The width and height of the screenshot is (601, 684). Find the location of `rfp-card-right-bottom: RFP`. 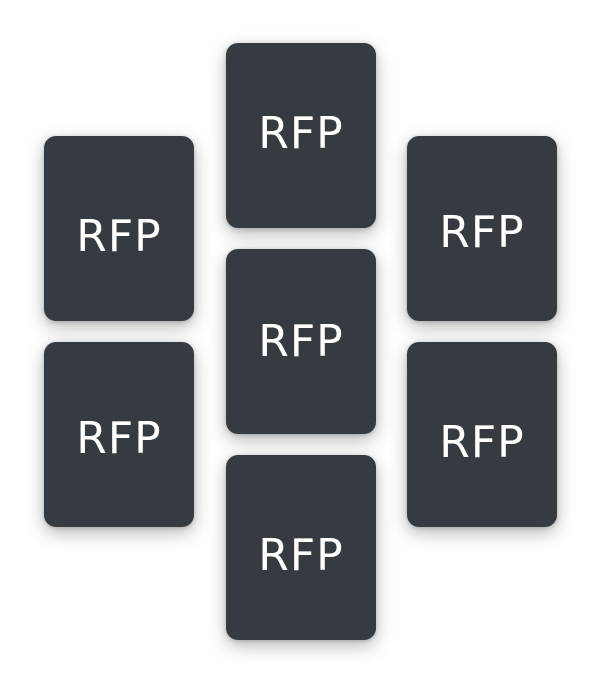

rfp-card-right-bottom: RFP is located at coordinates (482, 434).